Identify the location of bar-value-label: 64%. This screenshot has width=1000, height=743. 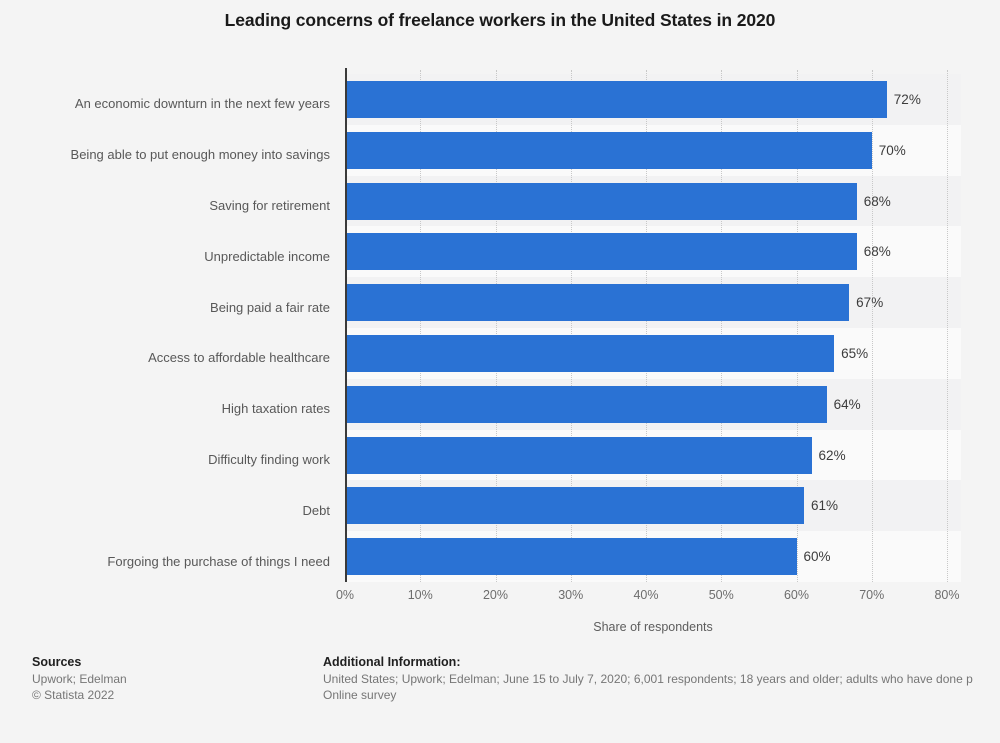
(847, 404).